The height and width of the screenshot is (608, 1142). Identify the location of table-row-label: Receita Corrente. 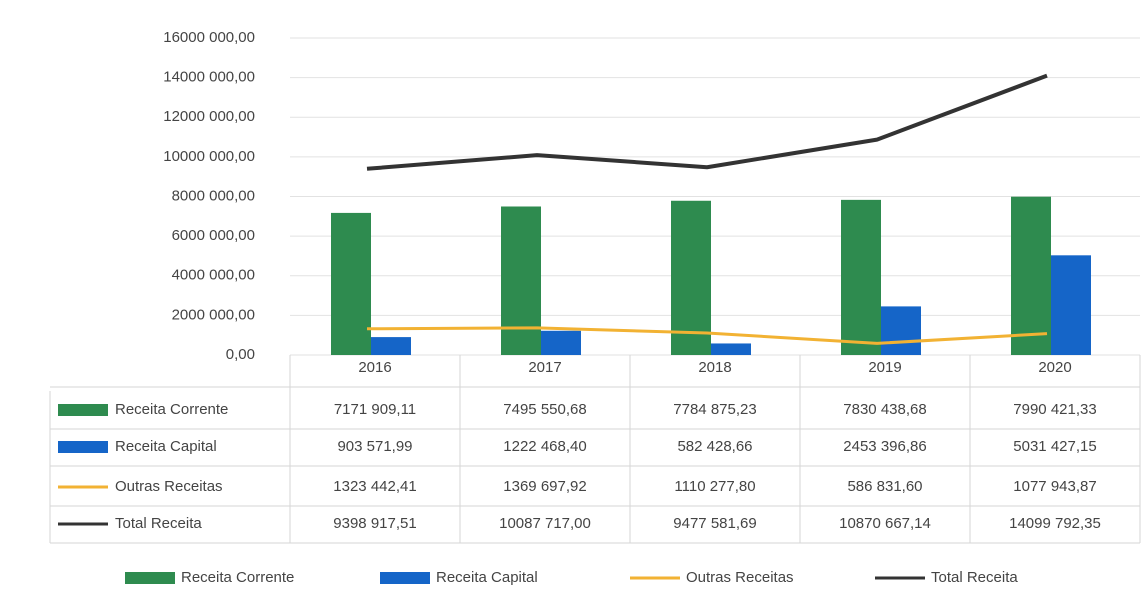
(171, 409).